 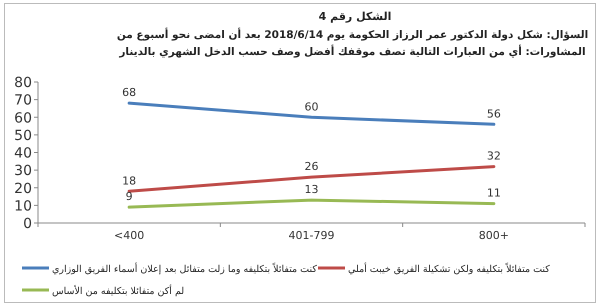 I want to click on legend-item: كنت متفائلاً بتكليفه وما زلت متفائل بعد إعلان أسماء الفريق الوزاري, so click(x=169, y=269).